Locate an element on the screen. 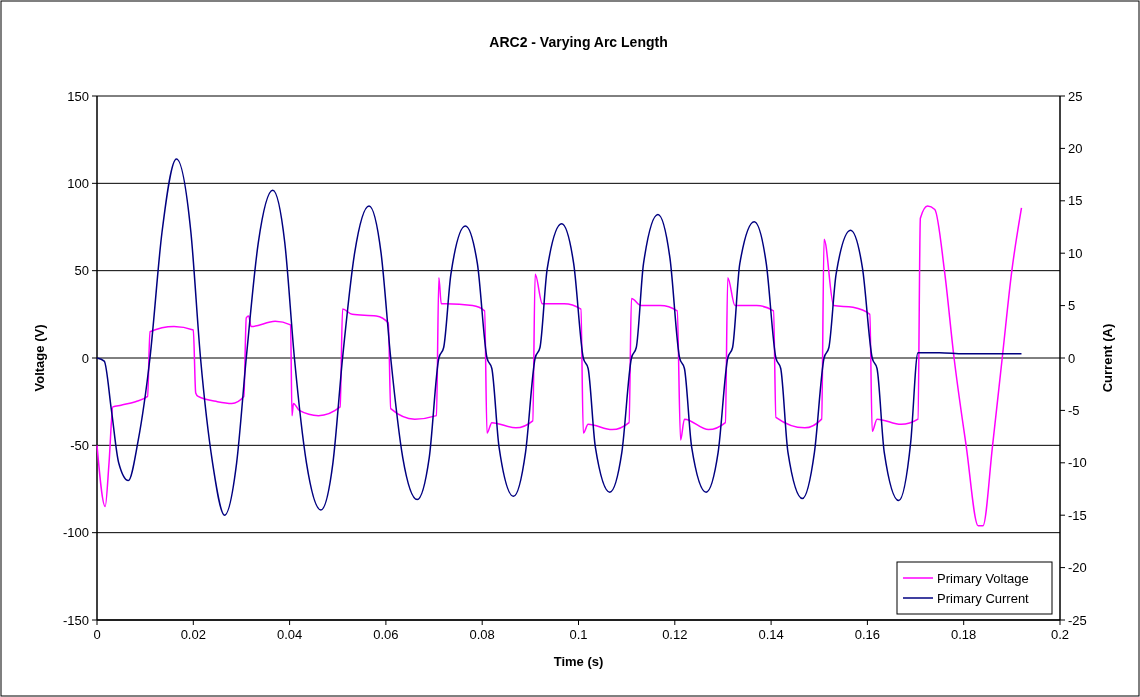 The width and height of the screenshot is (1140, 697). x-tick-label: 0.2 is located at coordinates (1060, 634).